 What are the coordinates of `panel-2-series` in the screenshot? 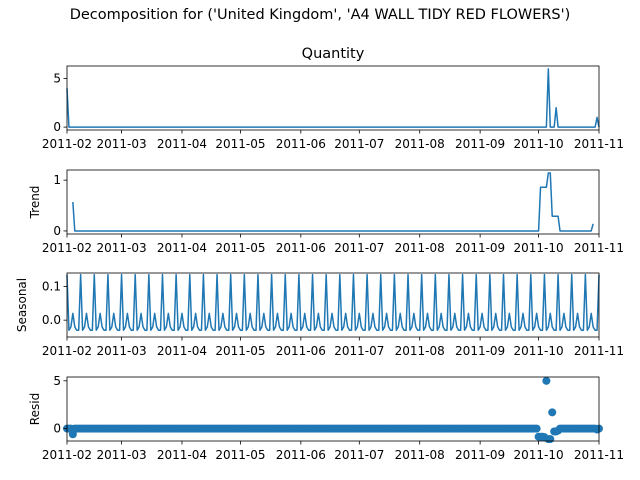 It's located at (333, 202).